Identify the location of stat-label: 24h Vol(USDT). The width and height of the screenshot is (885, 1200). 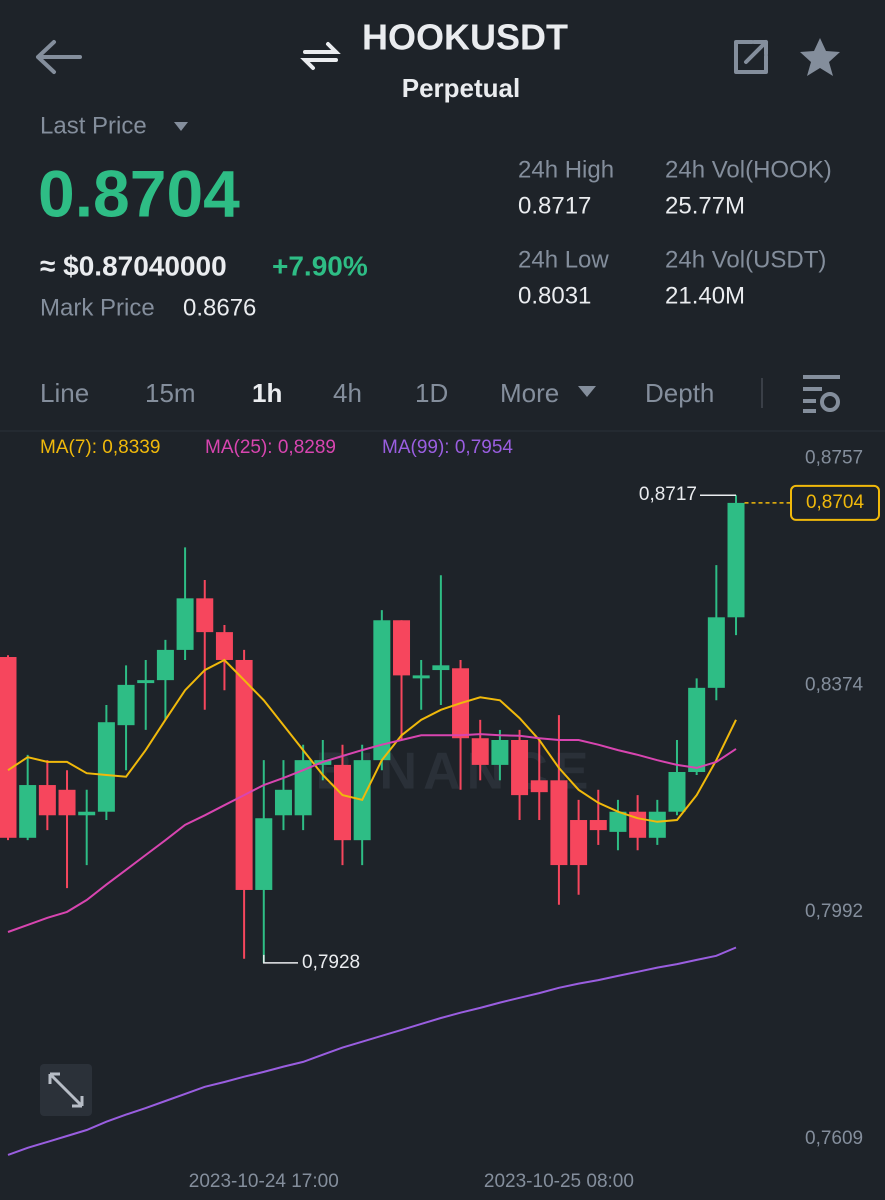
(745, 259).